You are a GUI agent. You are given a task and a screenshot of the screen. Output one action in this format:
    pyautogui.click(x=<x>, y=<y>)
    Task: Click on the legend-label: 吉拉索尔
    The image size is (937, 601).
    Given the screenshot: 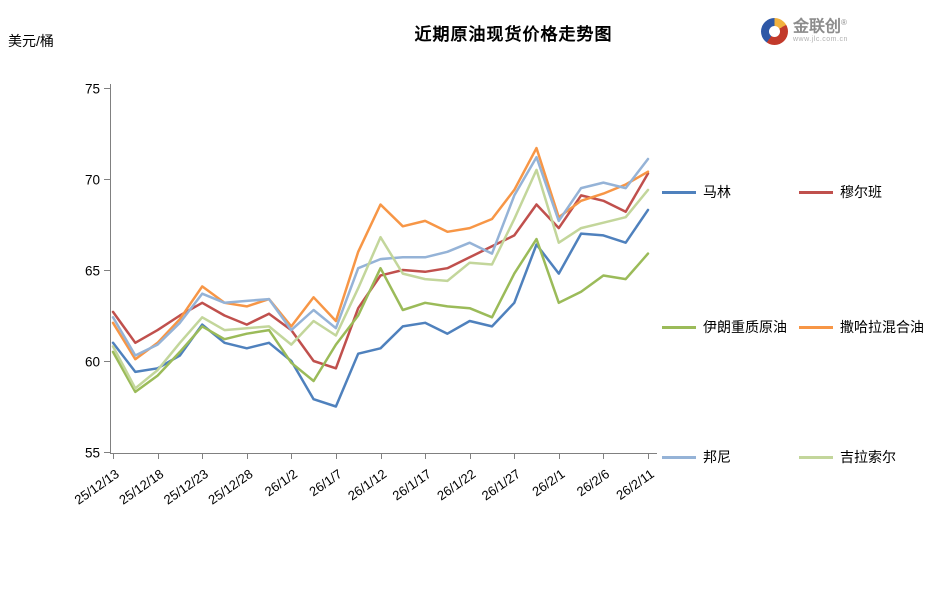 What is the action you would take?
    pyautogui.click(x=868, y=457)
    